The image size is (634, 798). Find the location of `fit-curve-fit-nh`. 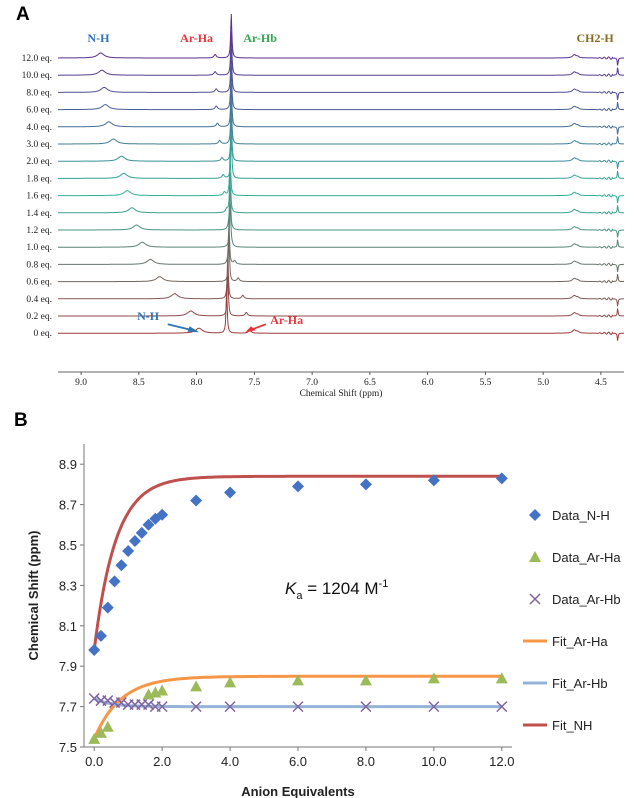

fit-curve-fit-nh is located at coordinates (297, 562).